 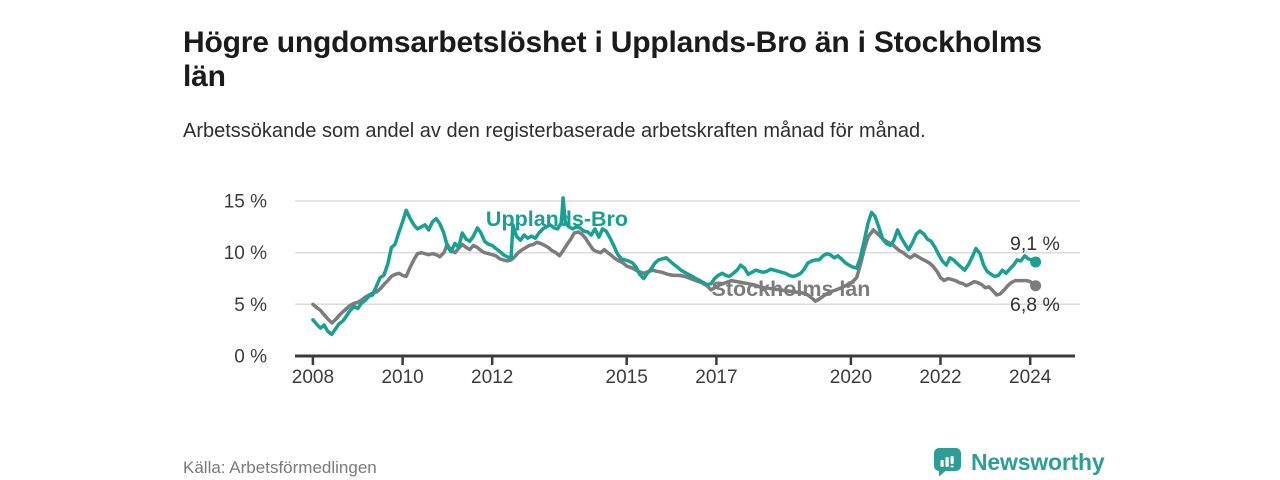 What do you see at coordinates (674, 276) in the screenshot?
I see `series-line-stockholms-lan` at bounding box center [674, 276].